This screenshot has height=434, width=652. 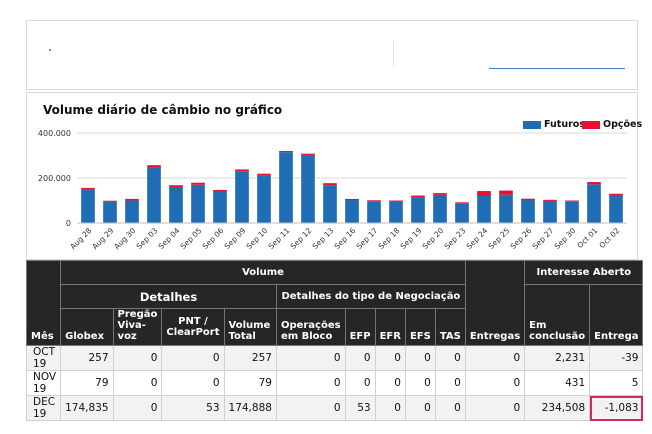 What do you see at coordinates (137, 327) in the screenshot?
I see `col-pregao: Pregão Viva-voz` at bounding box center [137, 327].